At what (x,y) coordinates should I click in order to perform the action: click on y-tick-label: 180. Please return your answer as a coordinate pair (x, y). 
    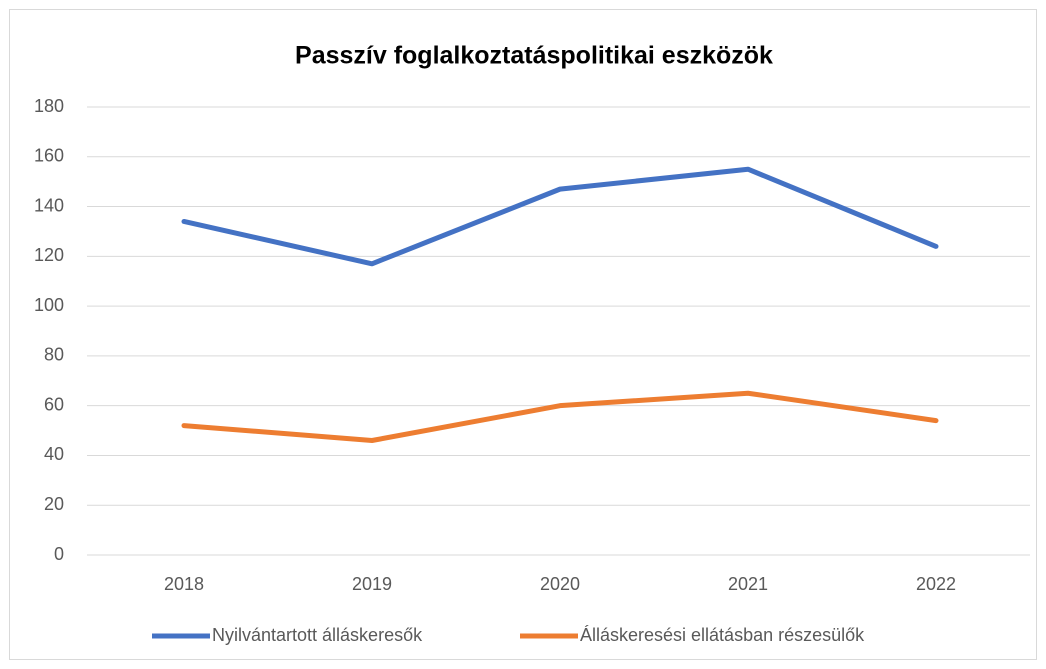
    Looking at the image, I should click on (49, 106).